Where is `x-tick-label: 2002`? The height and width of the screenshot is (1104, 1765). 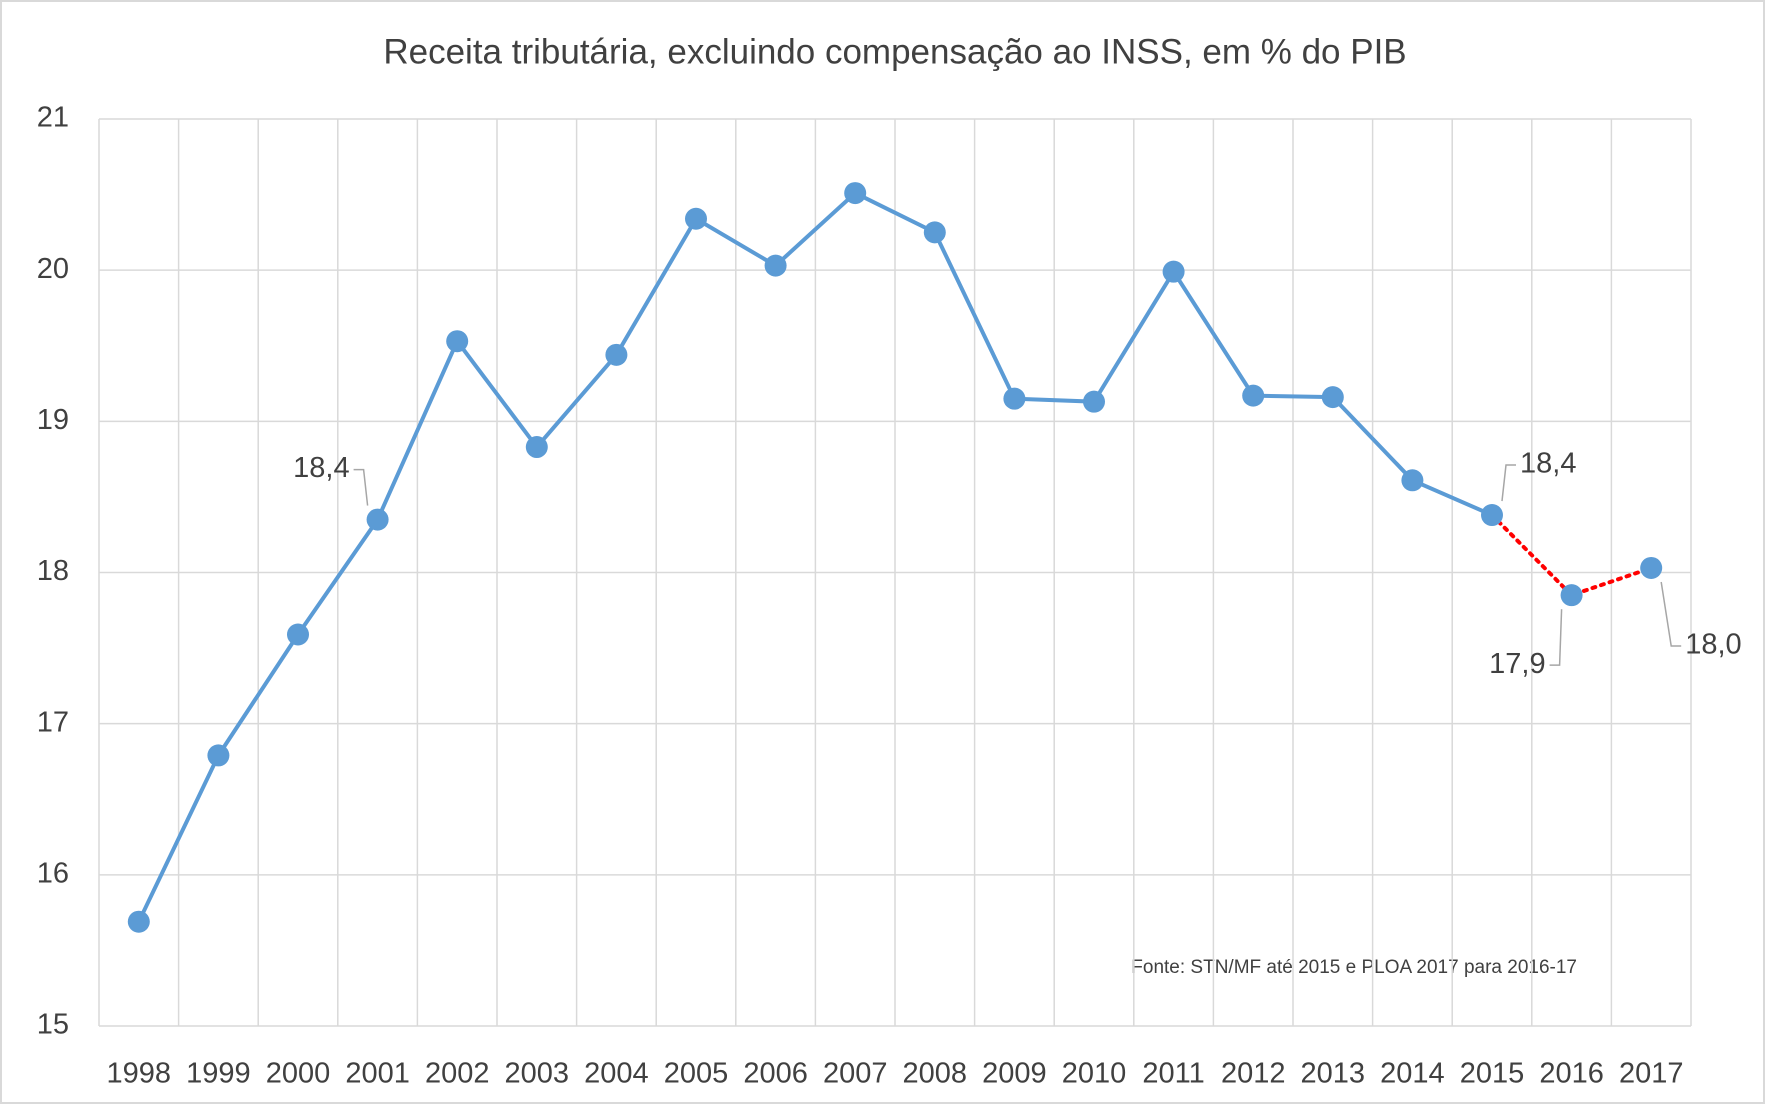
x-tick-label: 2002 is located at coordinates (457, 1074).